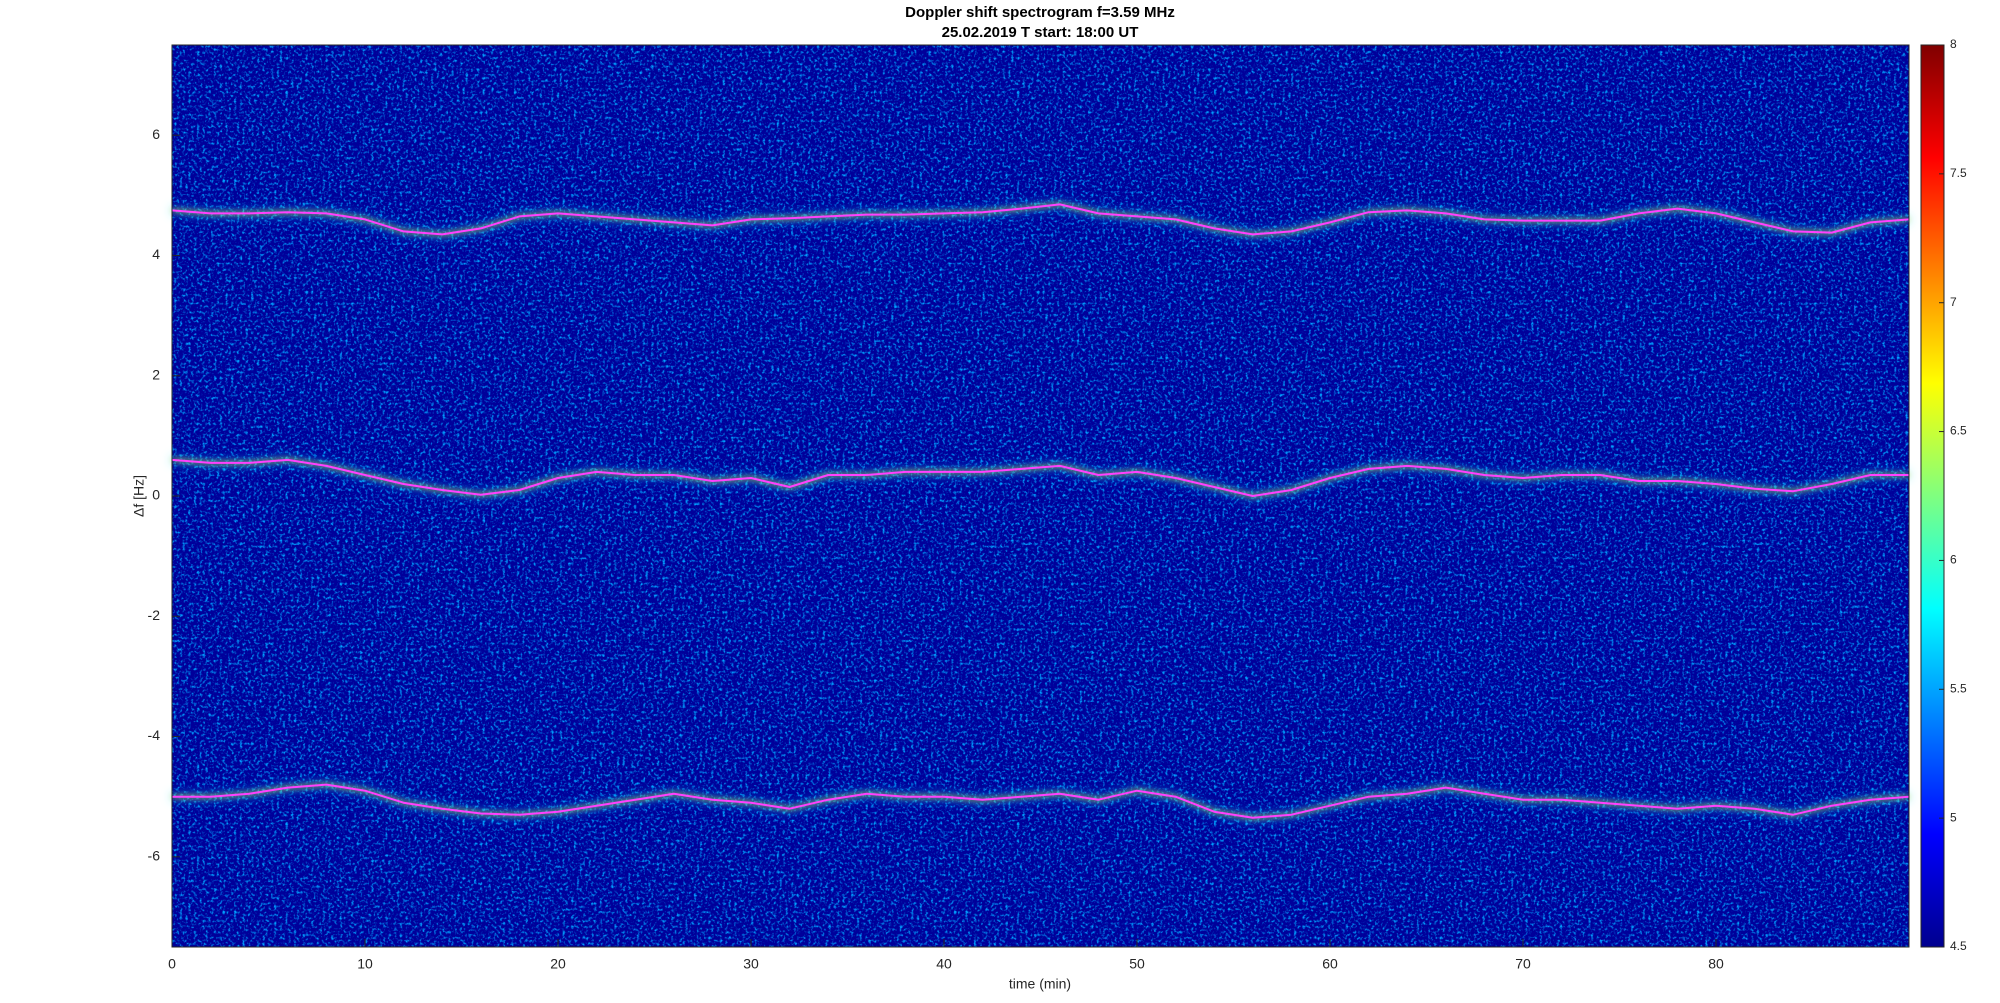 This screenshot has width=2000, height=1003. Describe the element at coordinates (558, 964) in the screenshot. I see `x-tick-label: 20` at that location.